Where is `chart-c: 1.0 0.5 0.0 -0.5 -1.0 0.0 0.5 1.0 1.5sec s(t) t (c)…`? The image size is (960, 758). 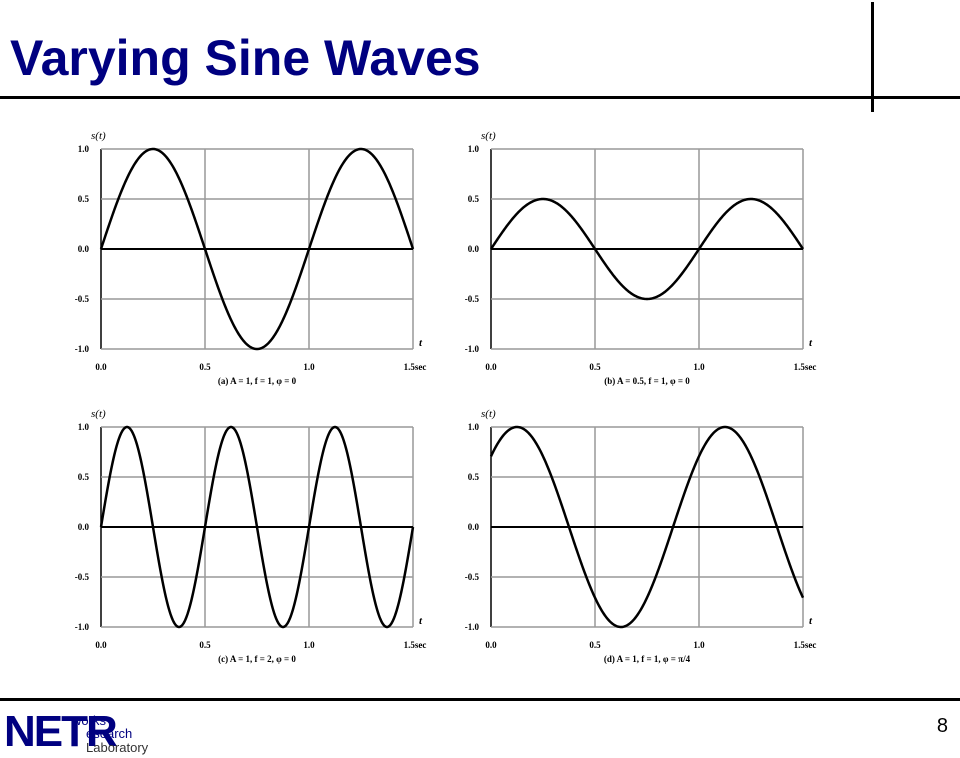
chart-c: 1.0 0.5 0.0 -0.5 -1.0 0.0 0.5 1.0 1.5sec s(t) t (c)… is located at coordinates (251, 536).